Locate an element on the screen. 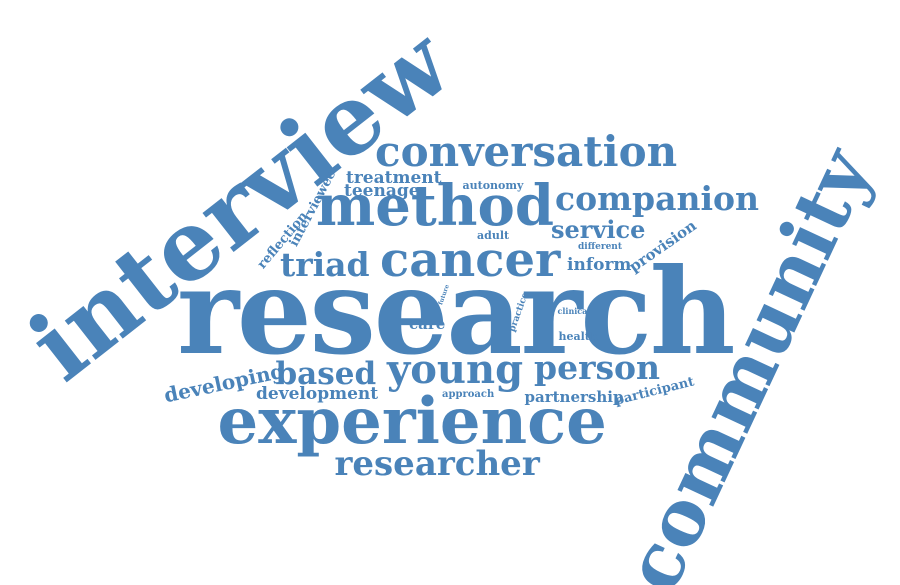 The image size is (900, 585). word-based: based is located at coordinates (326, 373).